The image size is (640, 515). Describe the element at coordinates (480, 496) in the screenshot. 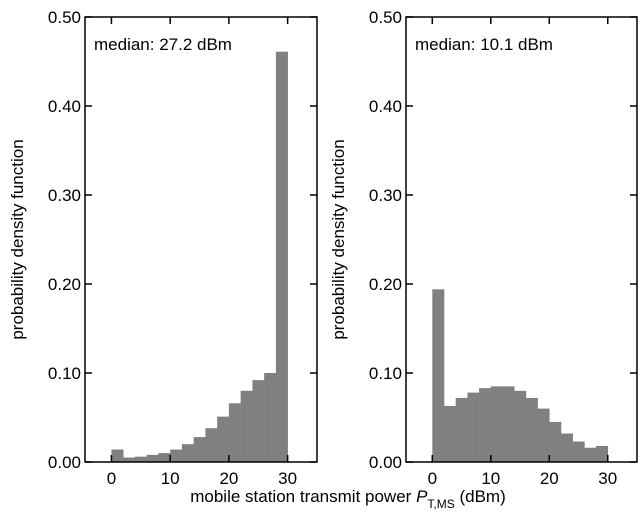

I see `x-axis-label-suffix: (dBm)` at that location.